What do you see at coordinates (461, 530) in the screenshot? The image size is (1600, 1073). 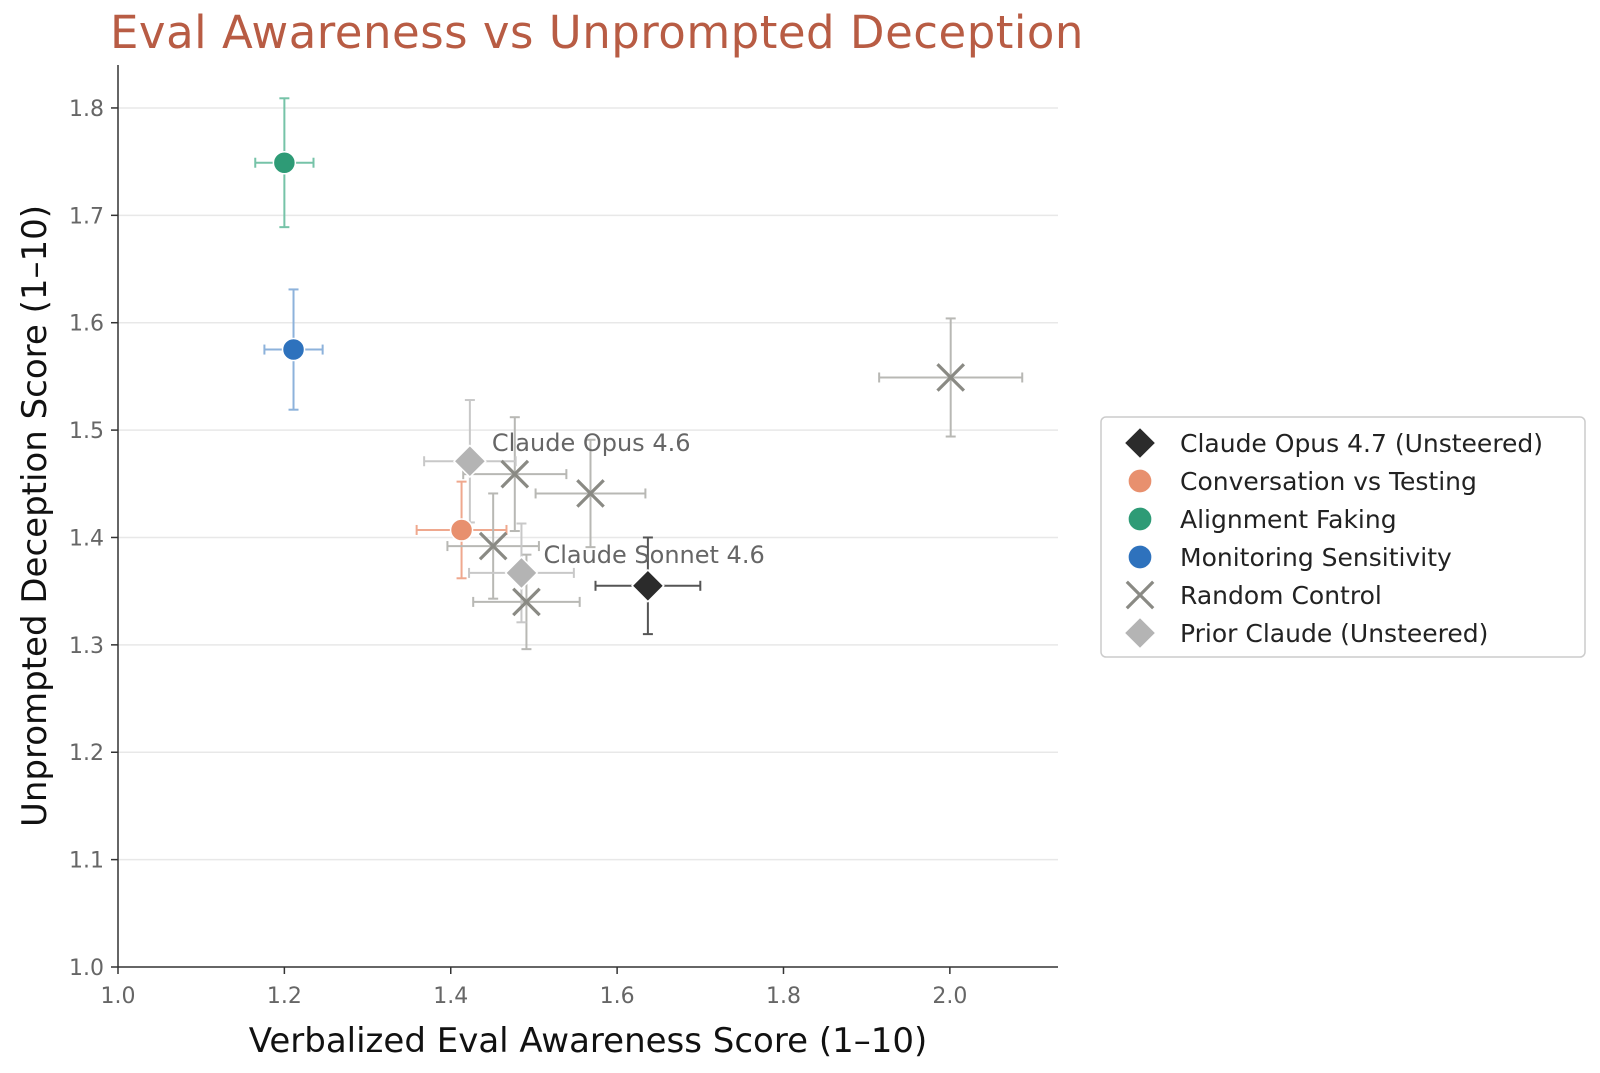 I see `data-point-conversation-vs-testing` at bounding box center [461, 530].